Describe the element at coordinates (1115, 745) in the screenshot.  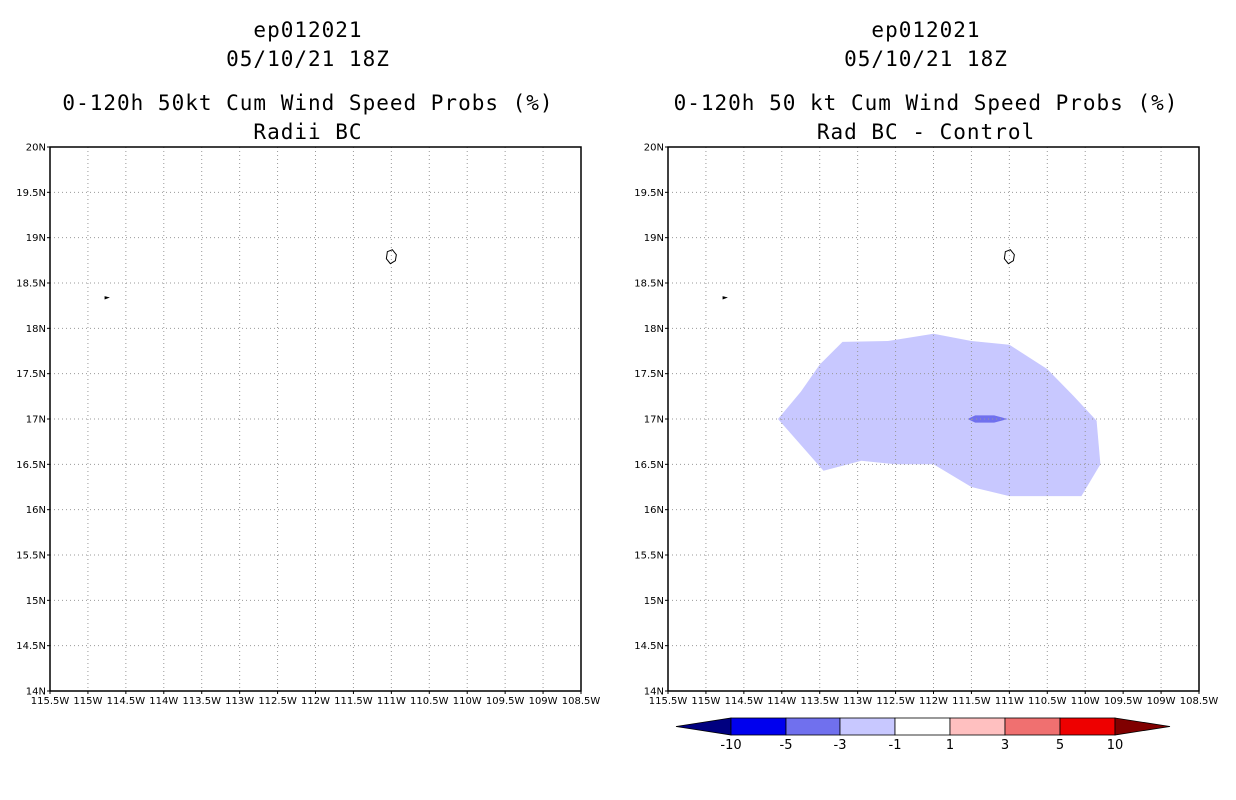
I see `colorbar-label: 10` at that location.